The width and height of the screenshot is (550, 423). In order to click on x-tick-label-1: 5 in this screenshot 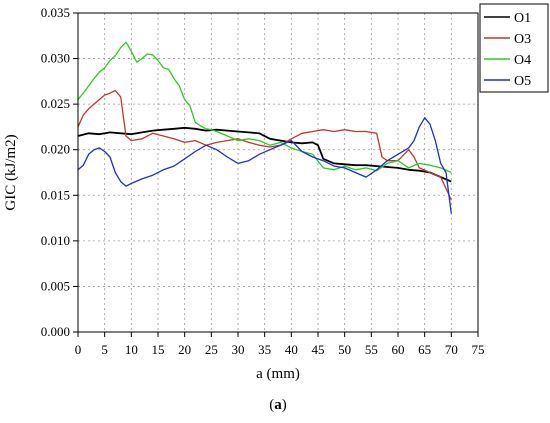, I will do `click(104, 349)`.